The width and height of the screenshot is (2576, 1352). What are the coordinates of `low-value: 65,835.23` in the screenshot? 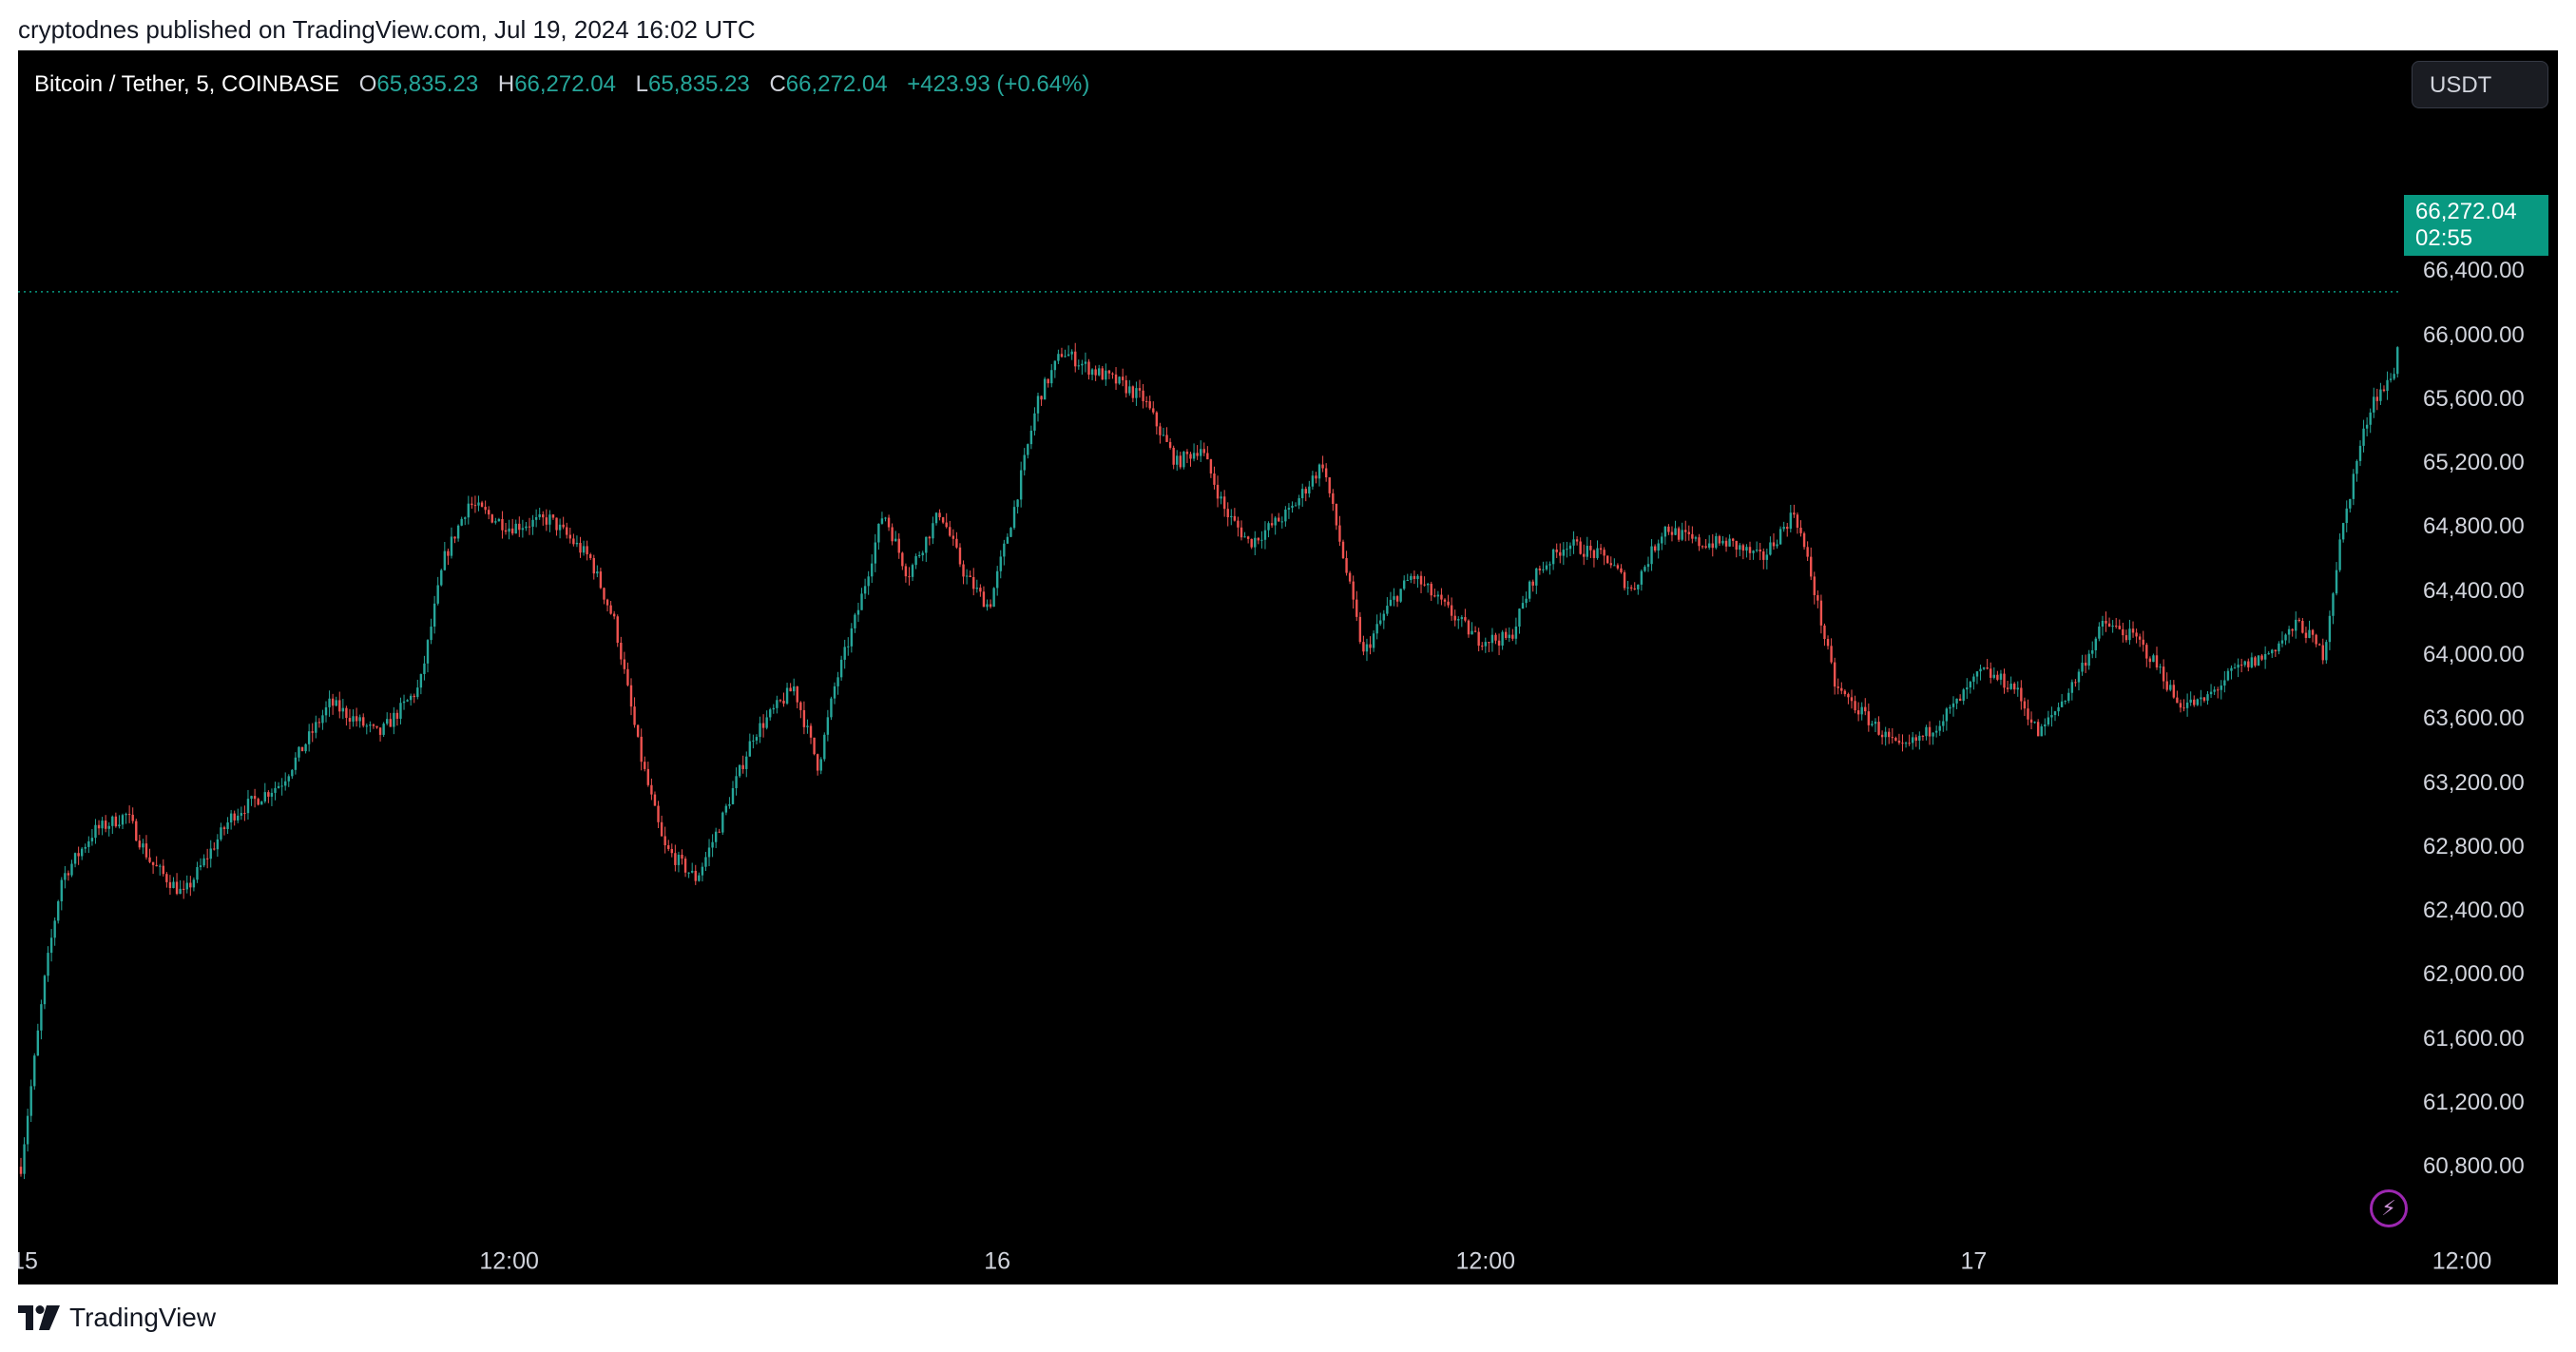 It's located at (699, 84).